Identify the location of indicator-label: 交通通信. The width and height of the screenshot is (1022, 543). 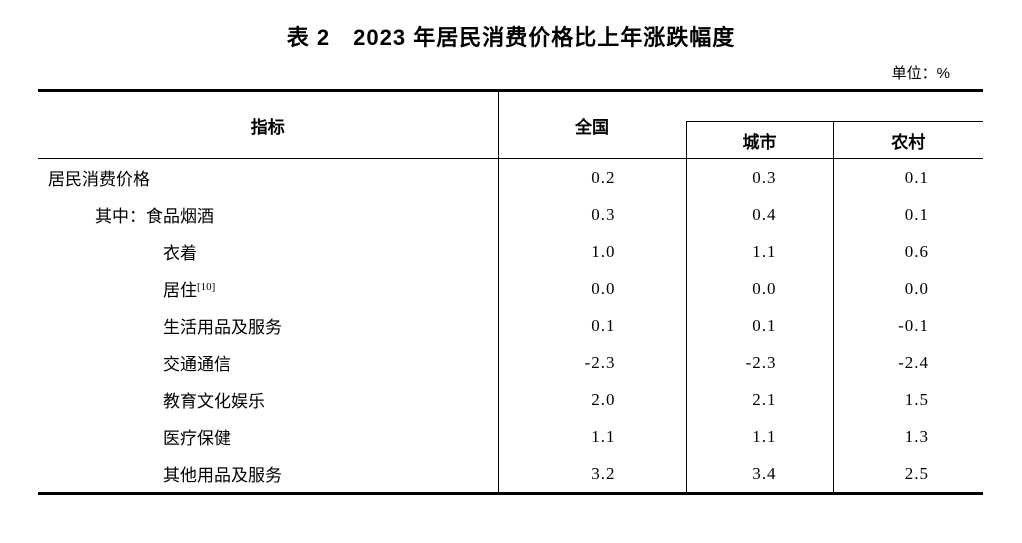
(197, 364).